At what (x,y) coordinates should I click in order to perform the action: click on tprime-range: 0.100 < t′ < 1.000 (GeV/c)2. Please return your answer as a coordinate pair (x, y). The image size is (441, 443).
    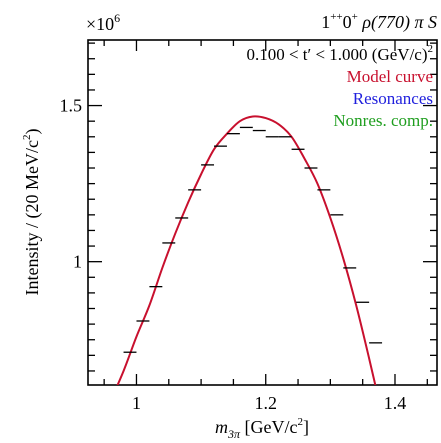
    Looking at the image, I should click on (339, 53).